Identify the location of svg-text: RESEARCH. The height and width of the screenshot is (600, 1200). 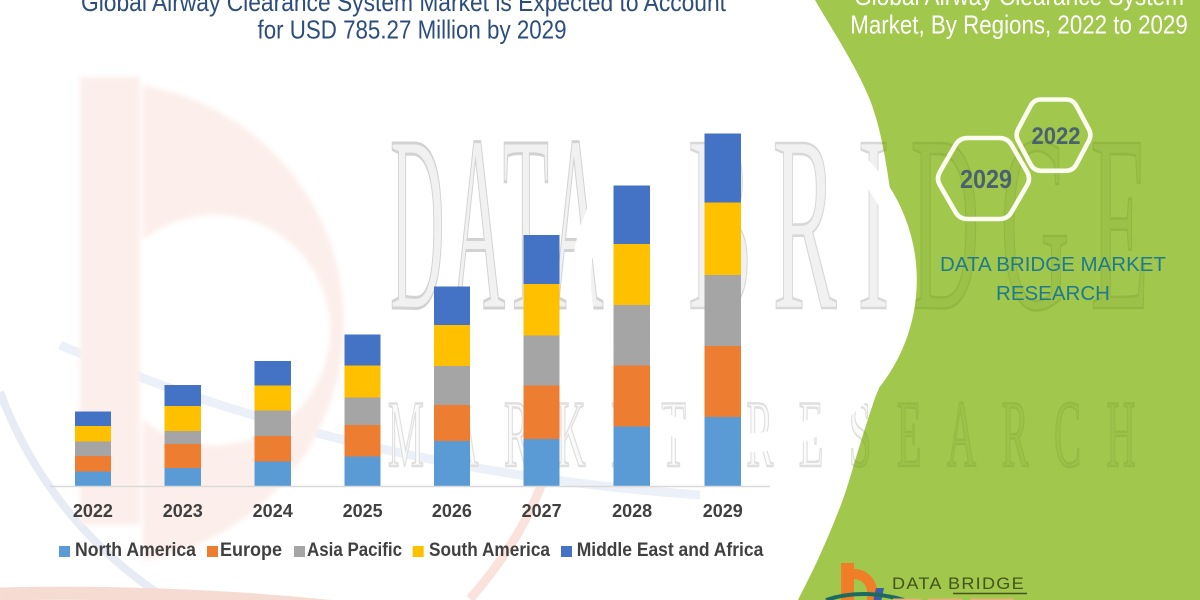
(1053, 293).